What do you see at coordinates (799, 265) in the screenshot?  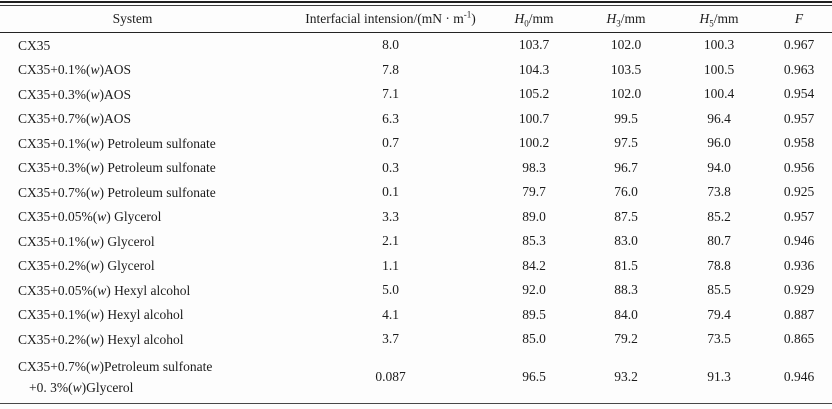 I see `value-cell: 0.936` at bounding box center [799, 265].